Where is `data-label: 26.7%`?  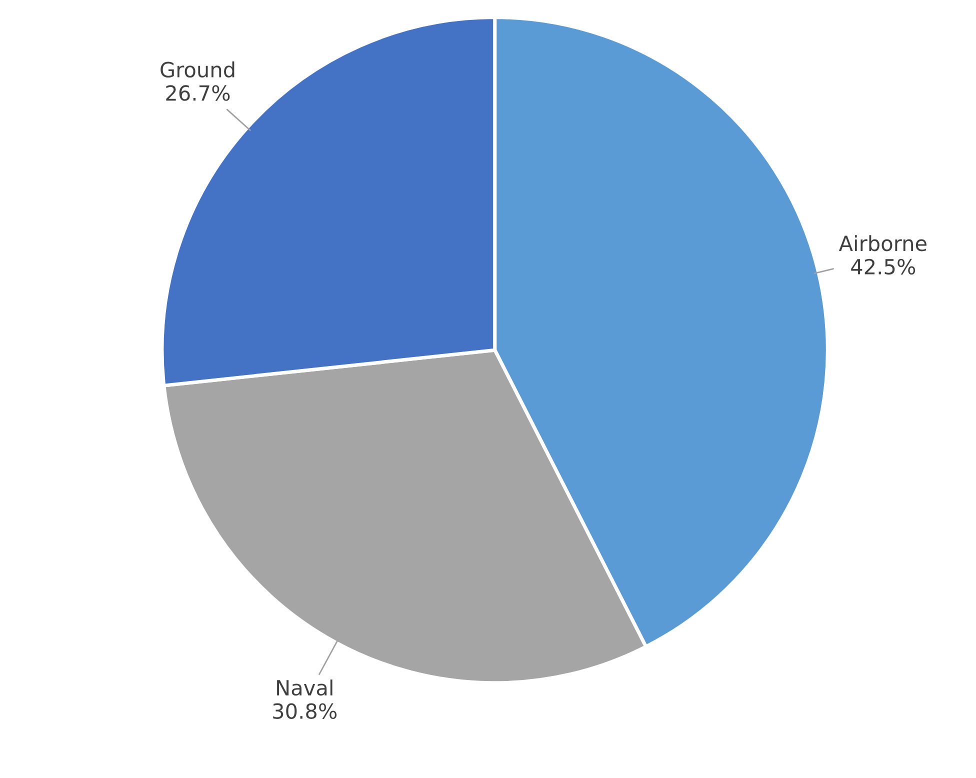 data-label: 26.7% is located at coordinates (198, 93).